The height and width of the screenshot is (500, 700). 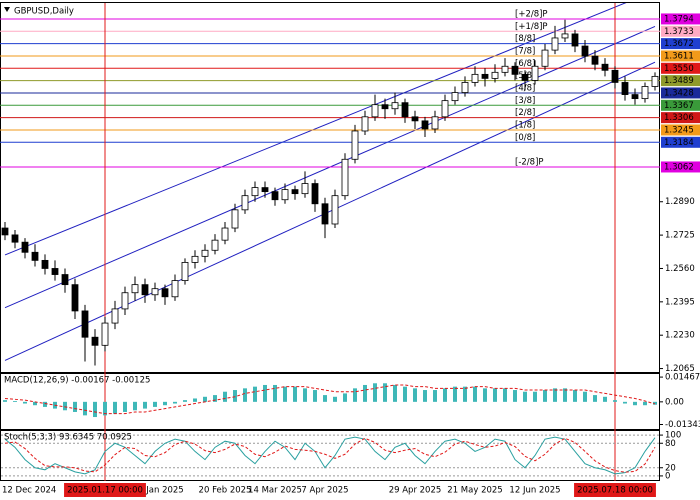 I want to click on x-tick-label: 12 Dec 2024, so click(x=29, y=491).